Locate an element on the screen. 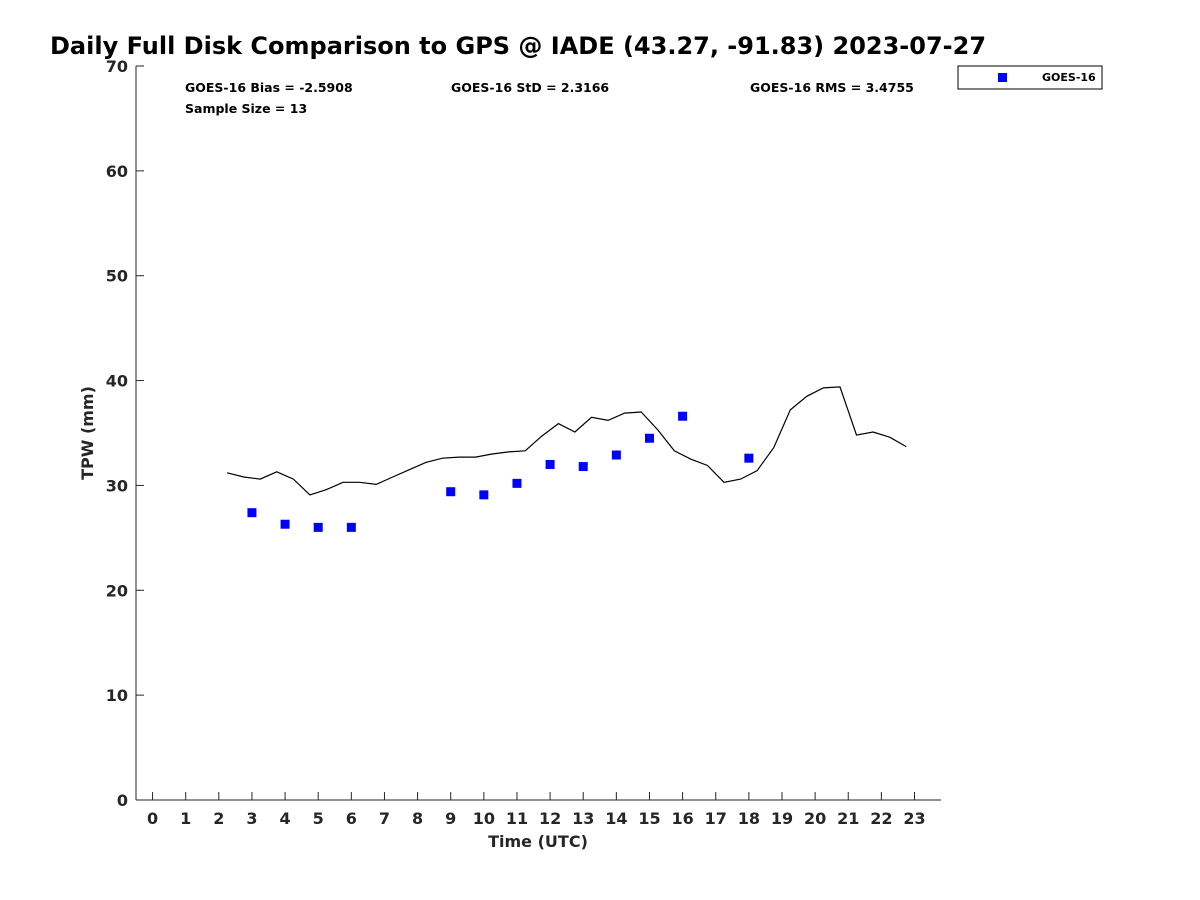 The height and width of the screenshot is (900, 1200). y-tick-label: 10 is located at coordinates (117, 695).